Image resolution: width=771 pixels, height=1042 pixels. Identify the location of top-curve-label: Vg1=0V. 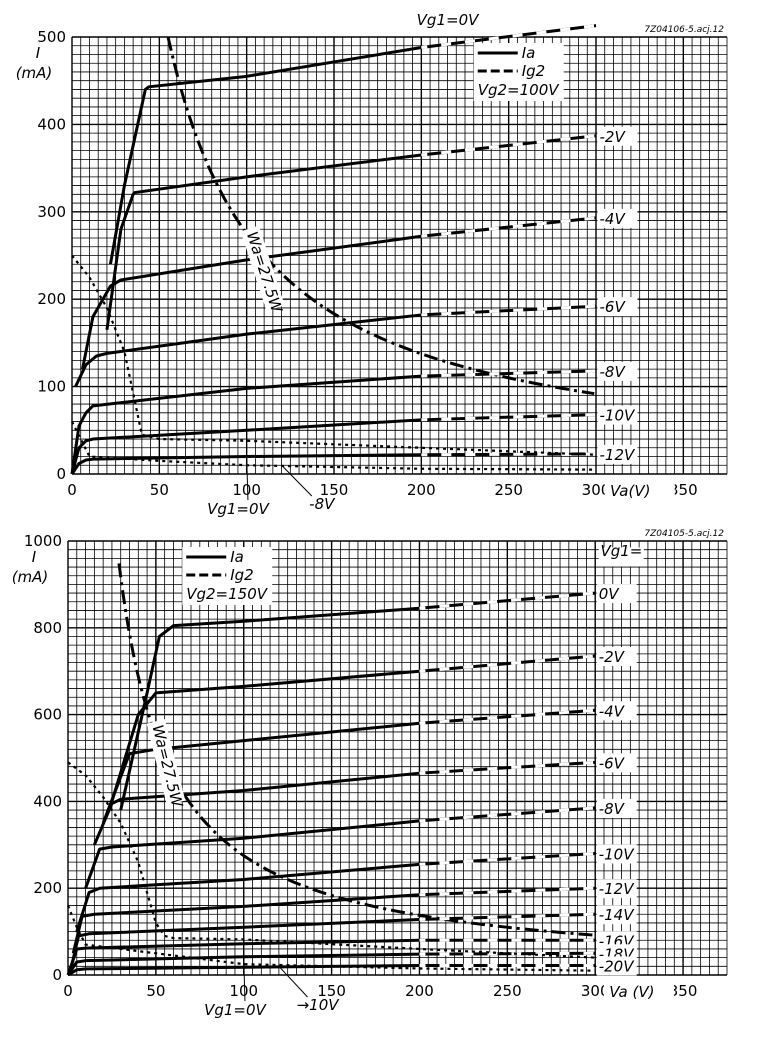
(448, 20).